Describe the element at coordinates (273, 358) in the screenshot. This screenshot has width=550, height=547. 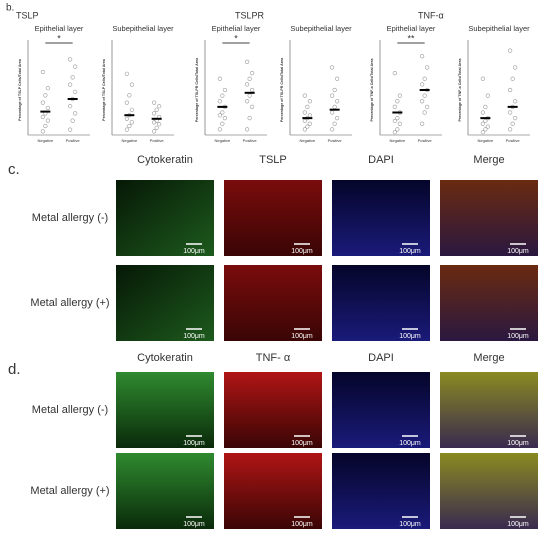
I see `column-header: TNF- α` at that location.